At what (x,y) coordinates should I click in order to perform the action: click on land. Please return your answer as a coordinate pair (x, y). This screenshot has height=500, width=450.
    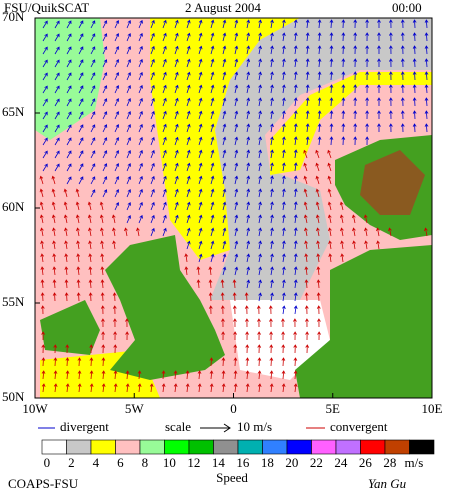
    Looking at the image, I should click on (70, 327).